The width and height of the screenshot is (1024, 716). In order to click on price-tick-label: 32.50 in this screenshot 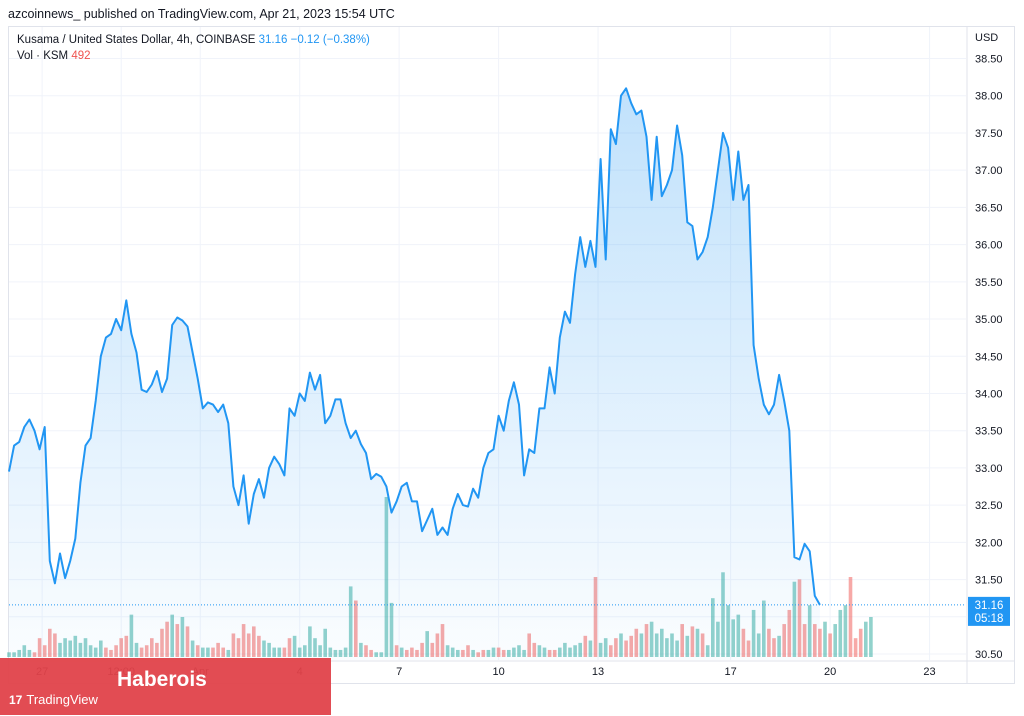, I will do `click(989, 506)`.